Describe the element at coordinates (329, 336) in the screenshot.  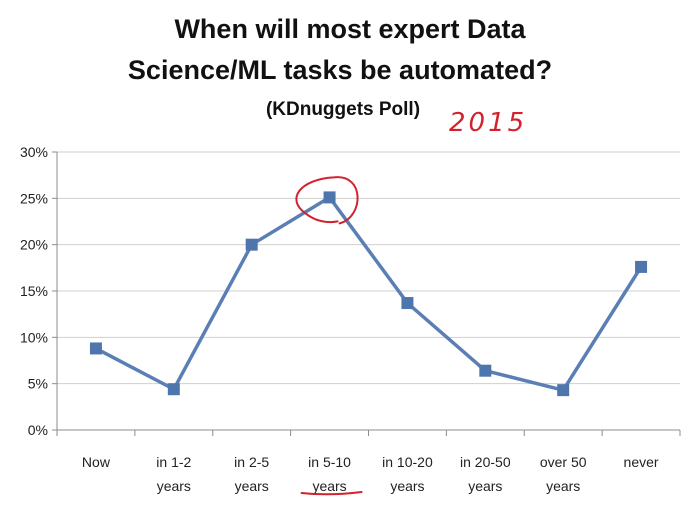
I see `hand-drawn-highlight` at that location.